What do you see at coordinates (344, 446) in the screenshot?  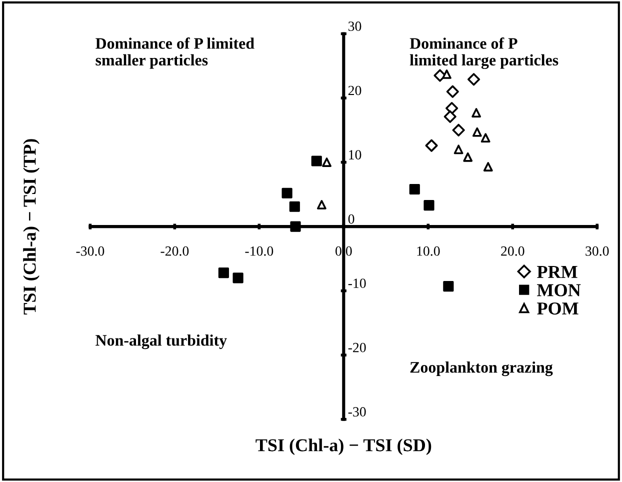 I see `x-axis-title: TSI (Chl-a) − TSI (SD)` at bounding box center [344, 446].